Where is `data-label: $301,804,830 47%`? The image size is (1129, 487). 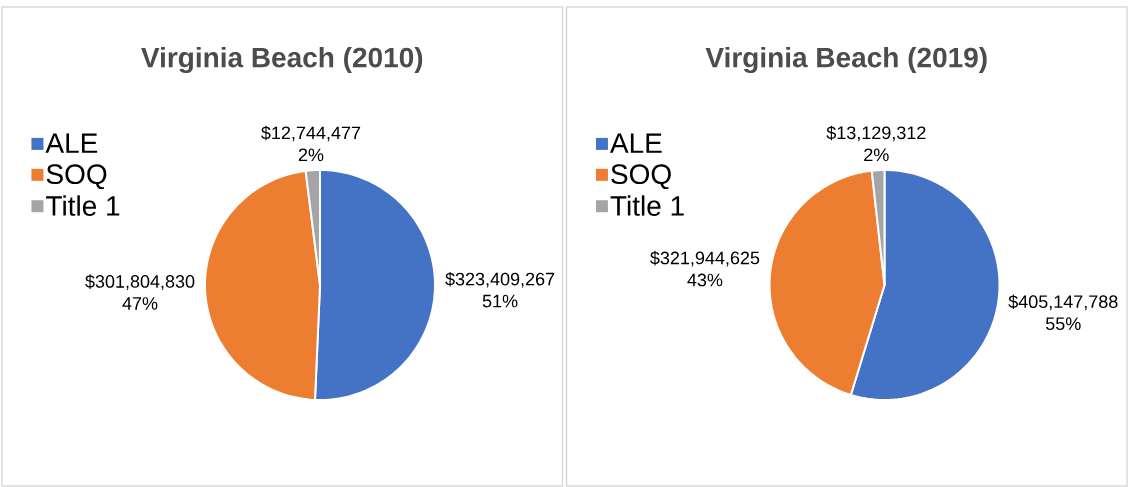
data-label: $301,804,830 47% is located at coordinates (140, 292).